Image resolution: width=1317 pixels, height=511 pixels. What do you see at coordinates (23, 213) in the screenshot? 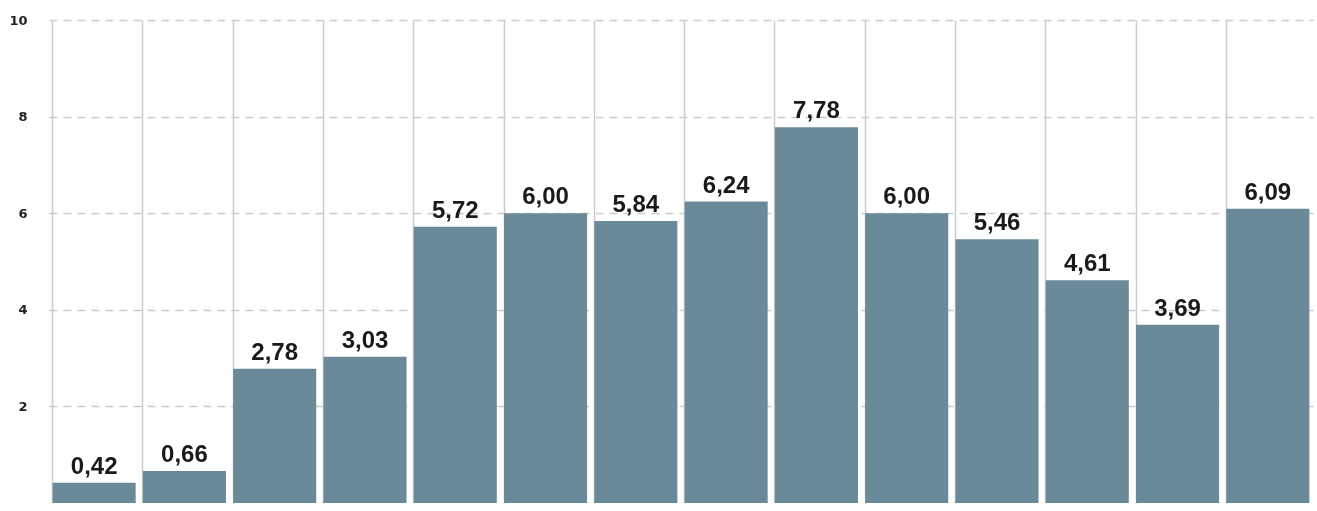
I see `y-tick-label: 6` at bounding box center [23, 213].